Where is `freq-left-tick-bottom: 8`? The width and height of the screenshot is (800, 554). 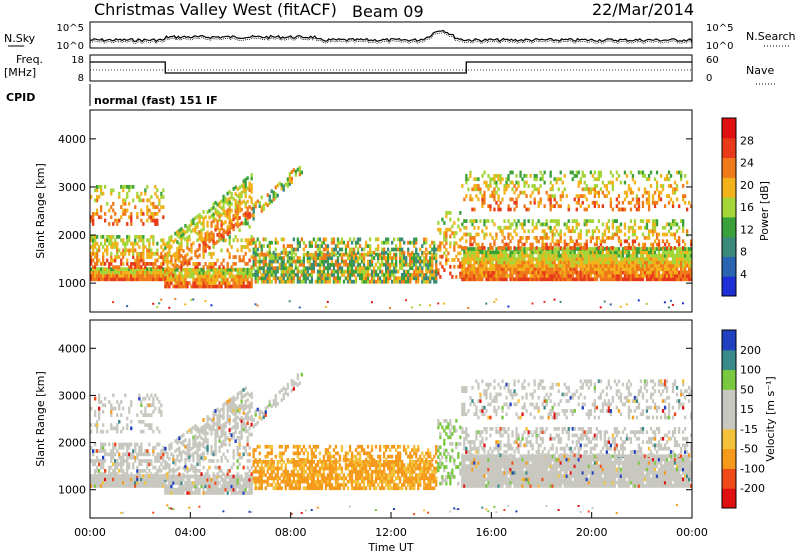 freq-left-tick-bottom: 8 is located at coordinates (81, 78).